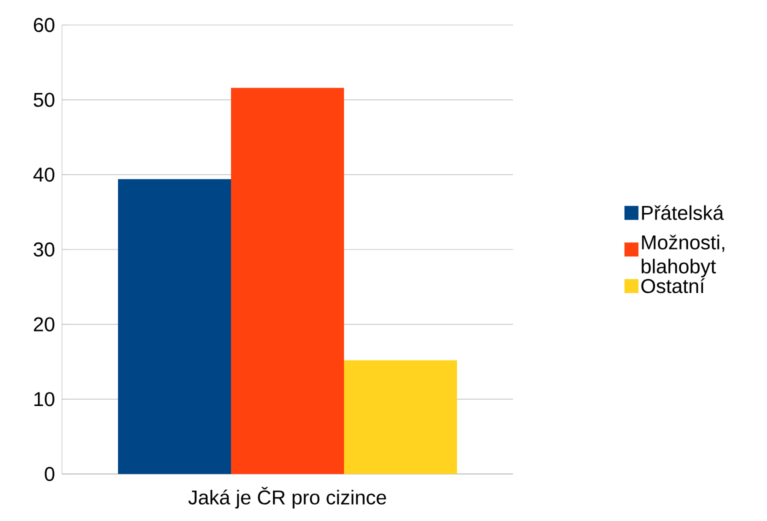 This screenshot has width=767, height=521. I want to click on y-tick-label: 20, so click(44, 324).